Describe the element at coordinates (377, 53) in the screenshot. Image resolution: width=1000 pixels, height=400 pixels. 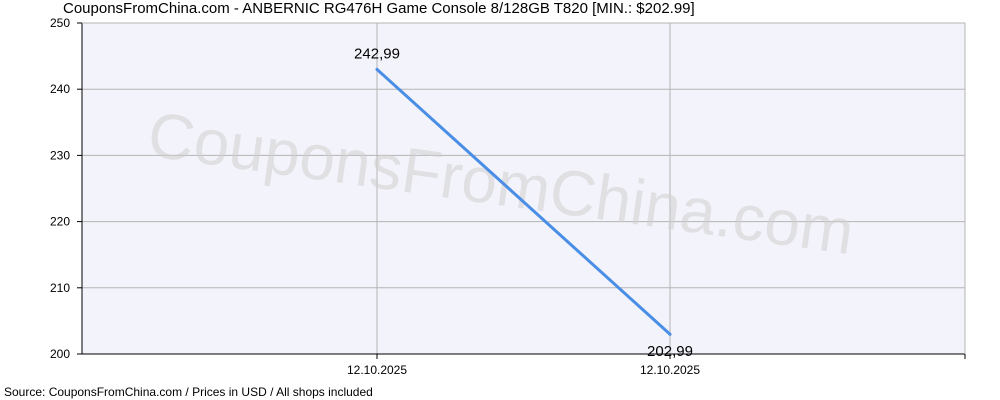
I see `data-label: 242,99` at that location.